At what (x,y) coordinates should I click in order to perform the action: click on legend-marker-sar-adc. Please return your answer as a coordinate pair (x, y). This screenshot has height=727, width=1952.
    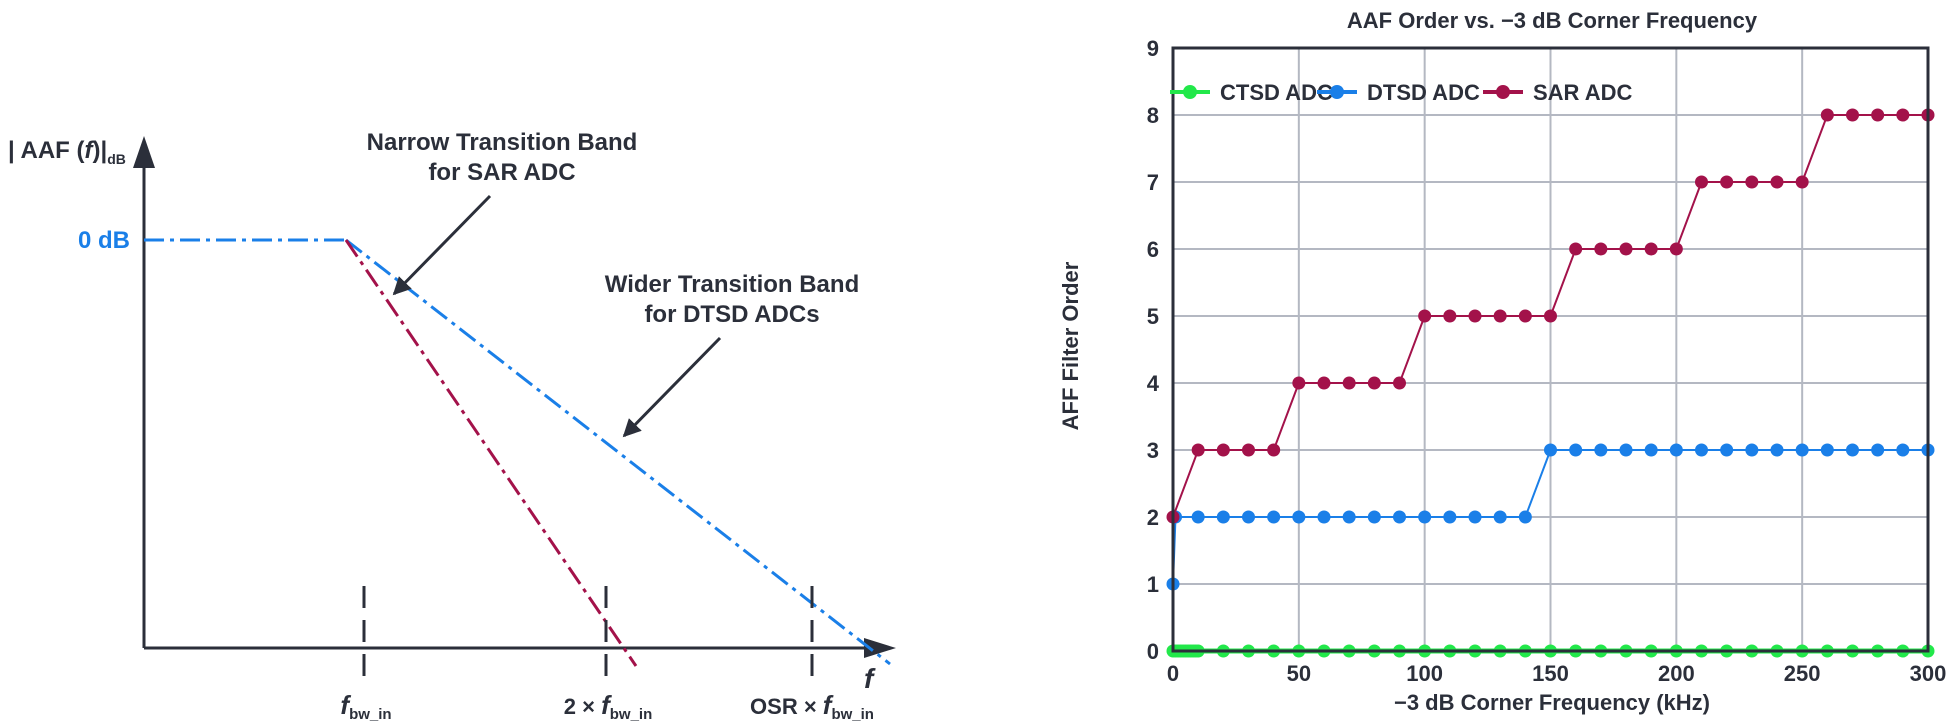
    Looking at the image, I should click on (1503, 92).